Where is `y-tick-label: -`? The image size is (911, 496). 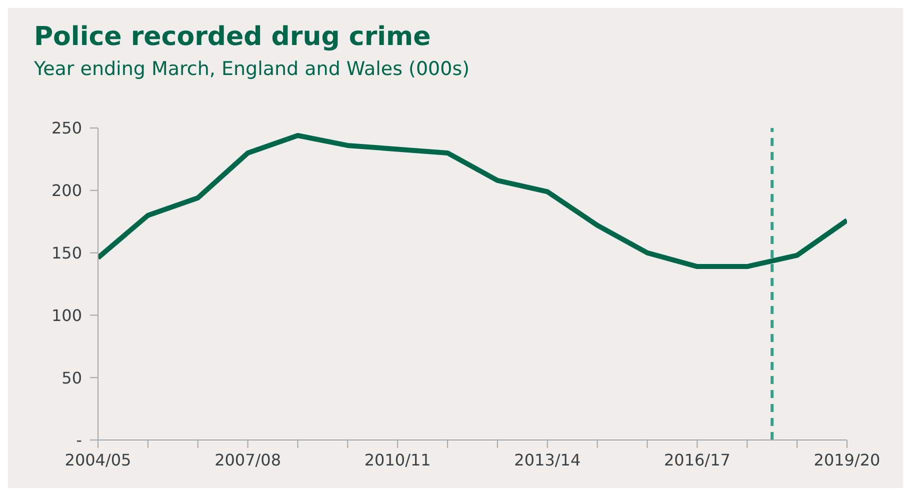 y-tick-label: - is located at coordinates (79, 440).